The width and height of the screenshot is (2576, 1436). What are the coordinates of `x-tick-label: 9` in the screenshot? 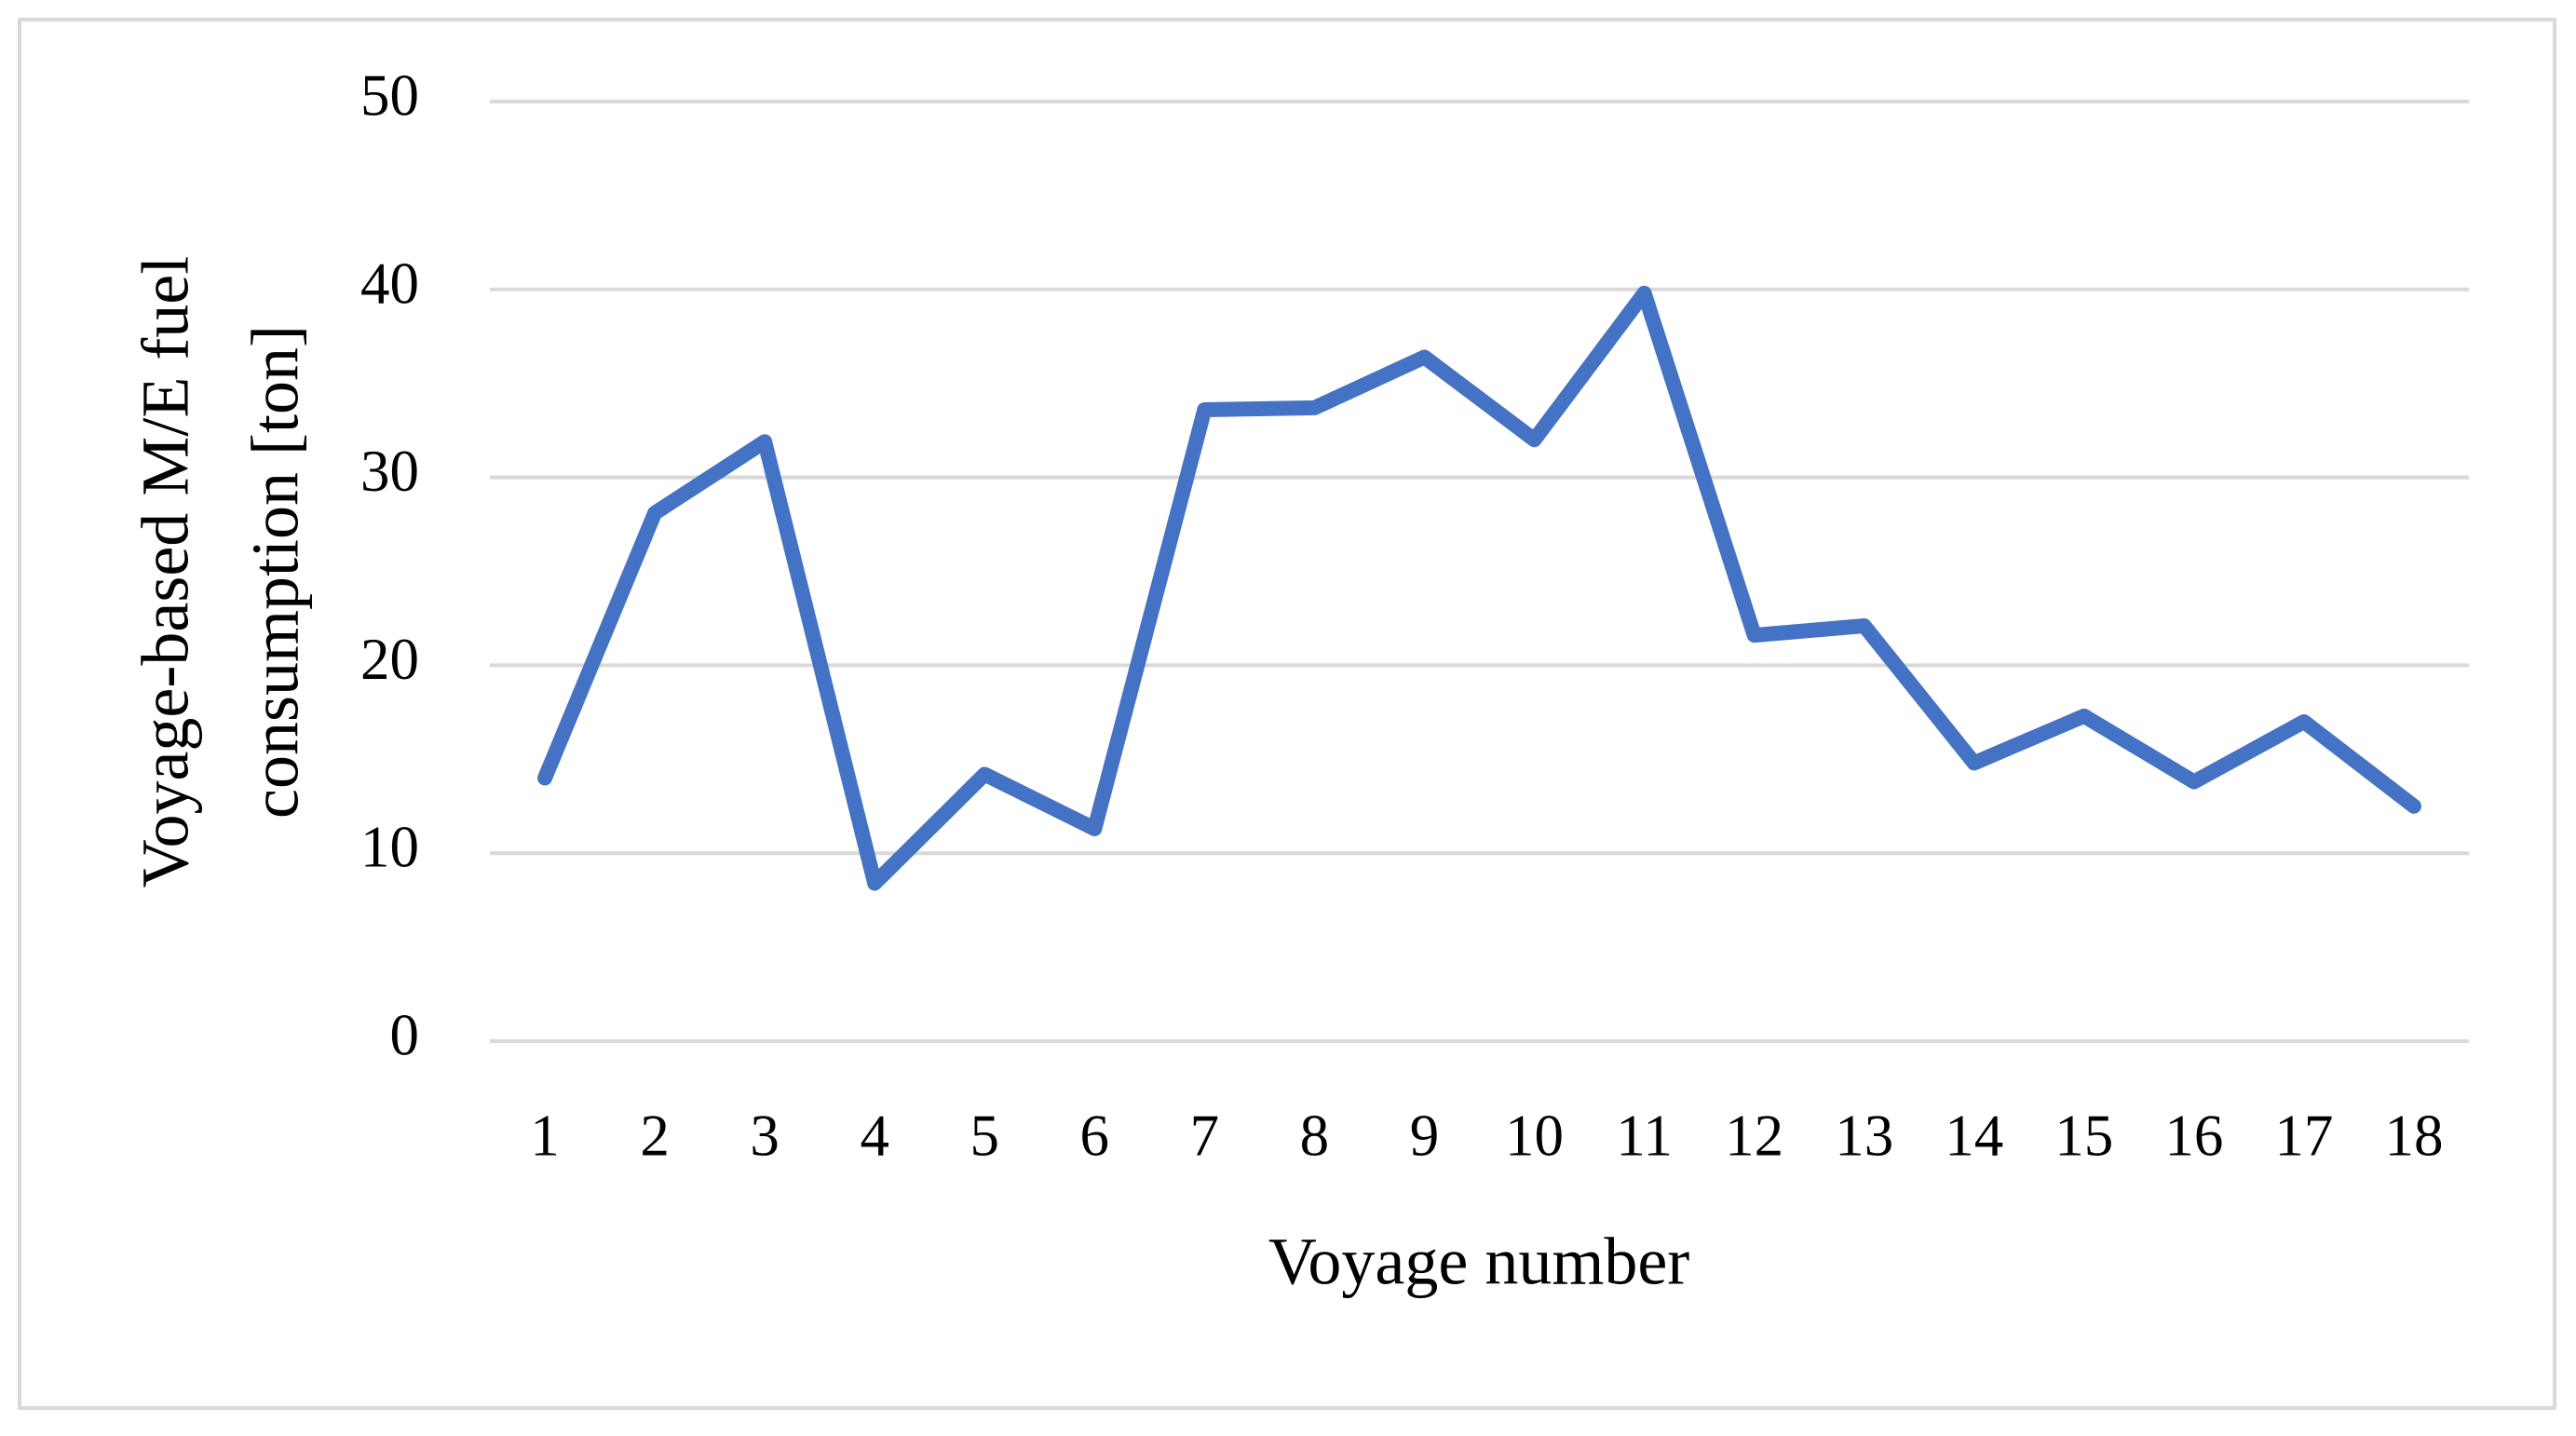 It's located at (1425, 1135).